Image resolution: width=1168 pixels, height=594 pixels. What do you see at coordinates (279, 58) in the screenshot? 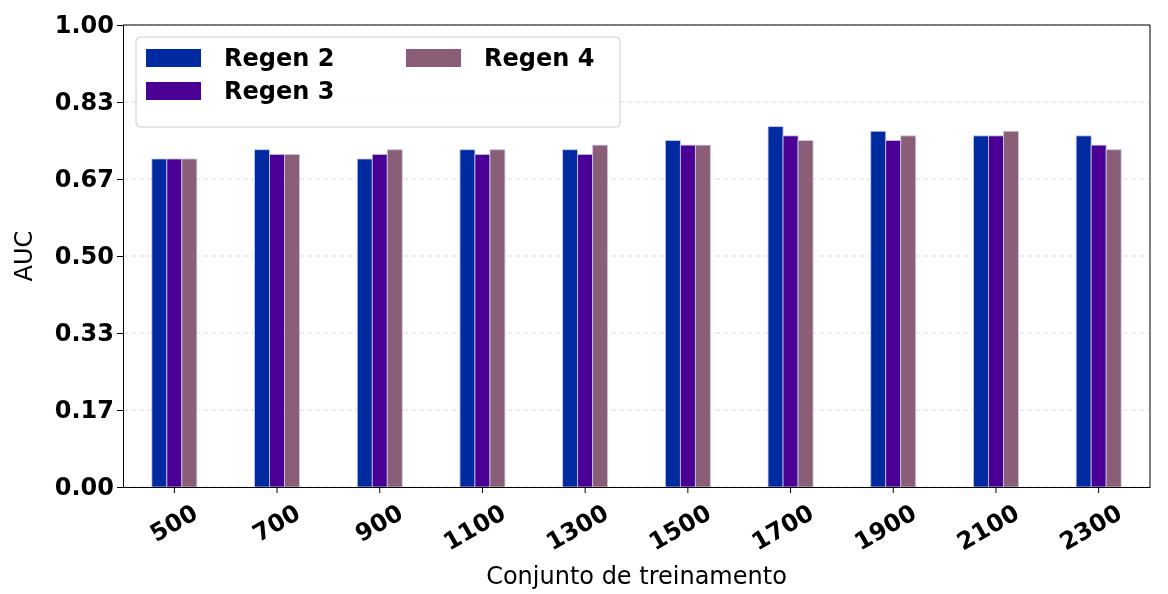
I see `legend-label: Regen 2` at bounding box center [279, 58].